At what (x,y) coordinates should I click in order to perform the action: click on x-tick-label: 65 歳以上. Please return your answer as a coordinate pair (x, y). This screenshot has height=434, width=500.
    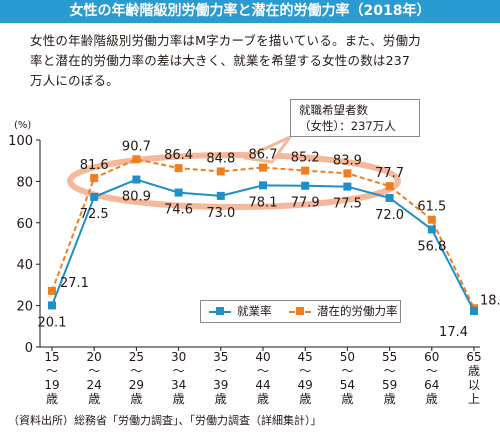
    Looking at the image, I should click on (473, 378).